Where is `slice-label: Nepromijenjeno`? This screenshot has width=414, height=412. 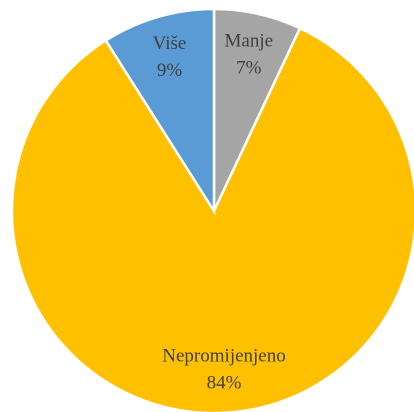 slice-label: Nepromijenjeno is located at coordinates (223, 356).